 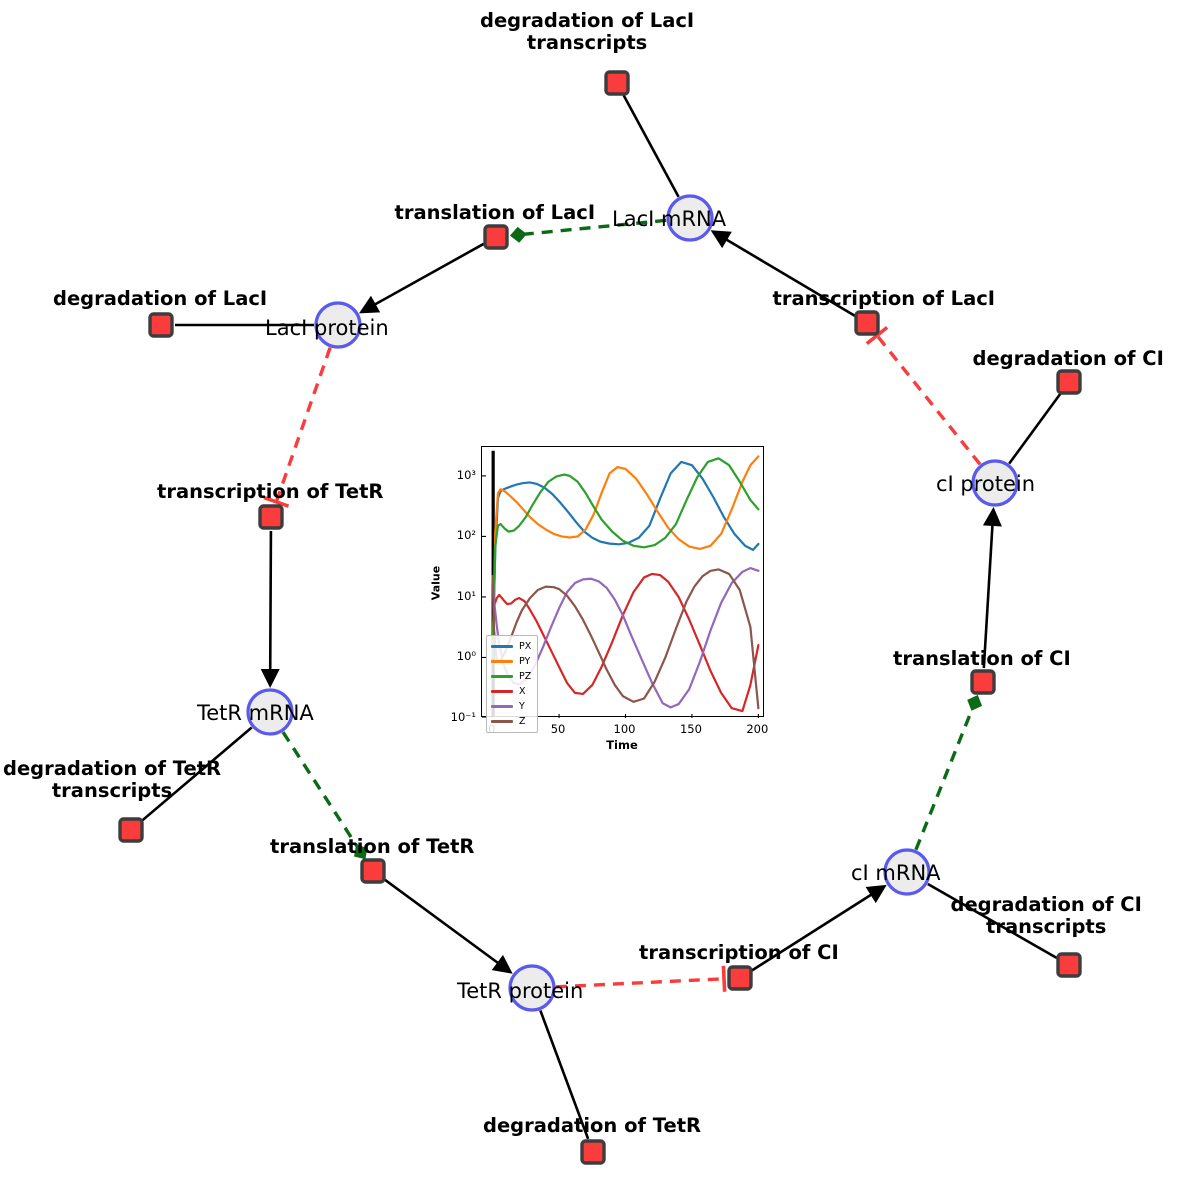 I want to click on reaction-label-translation_ci: translation of CI, so click(x=982, y=659).